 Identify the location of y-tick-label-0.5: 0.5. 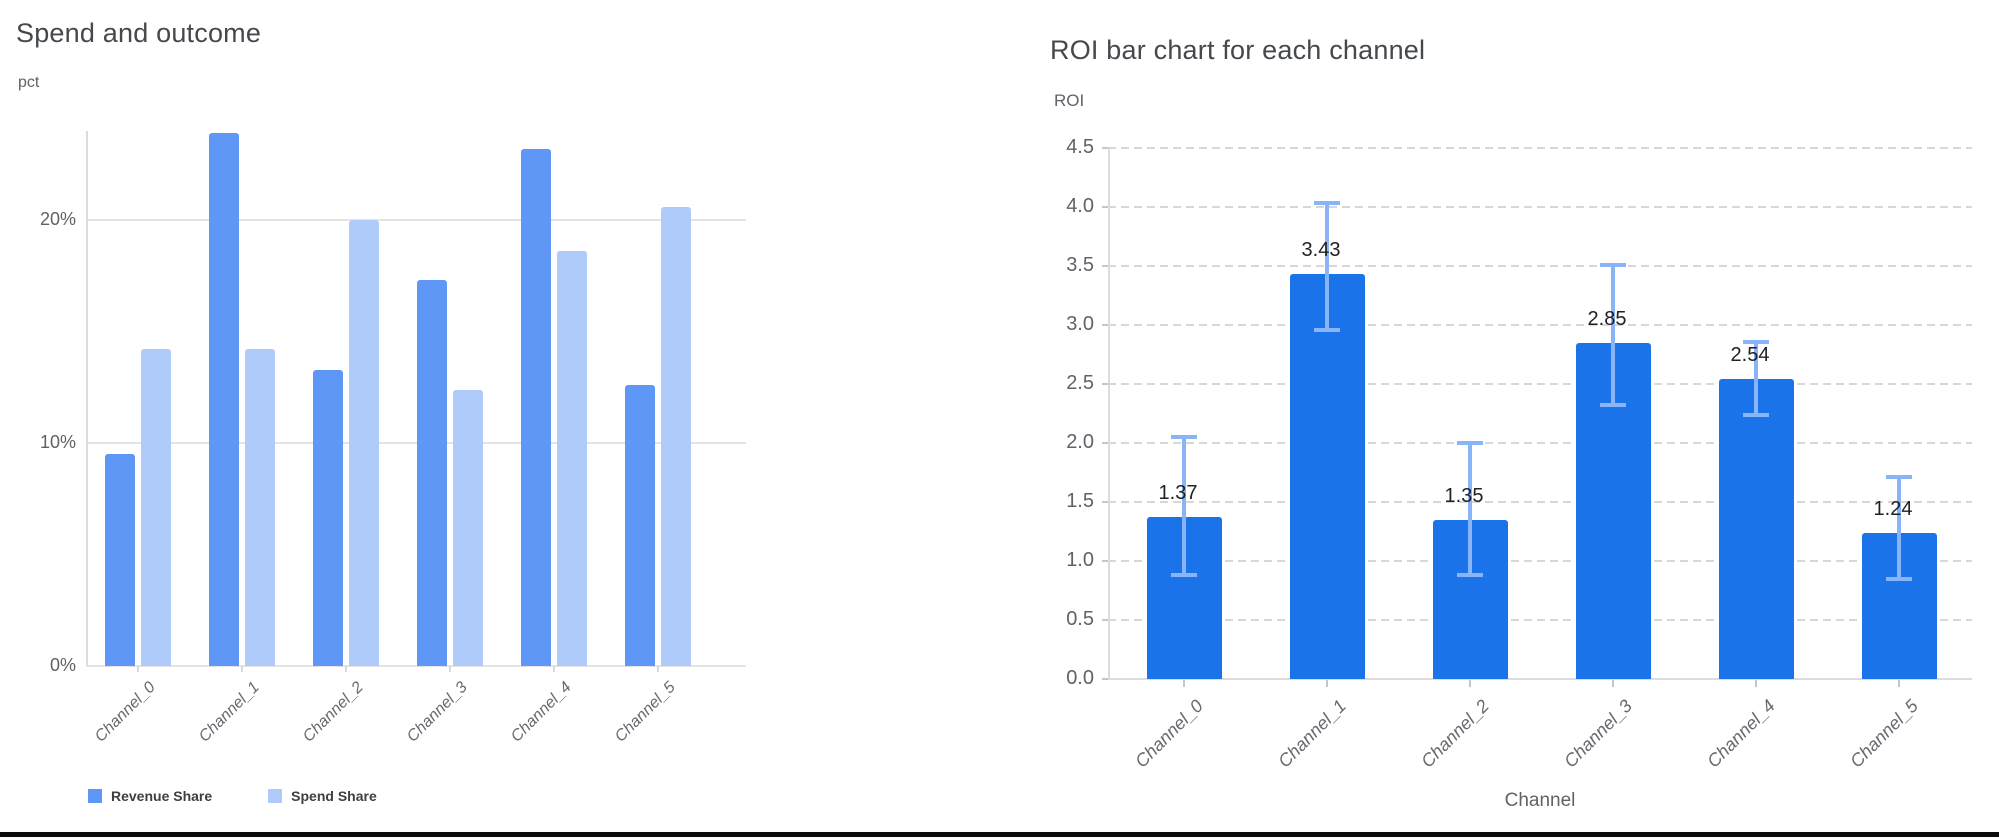
(1080, 619).